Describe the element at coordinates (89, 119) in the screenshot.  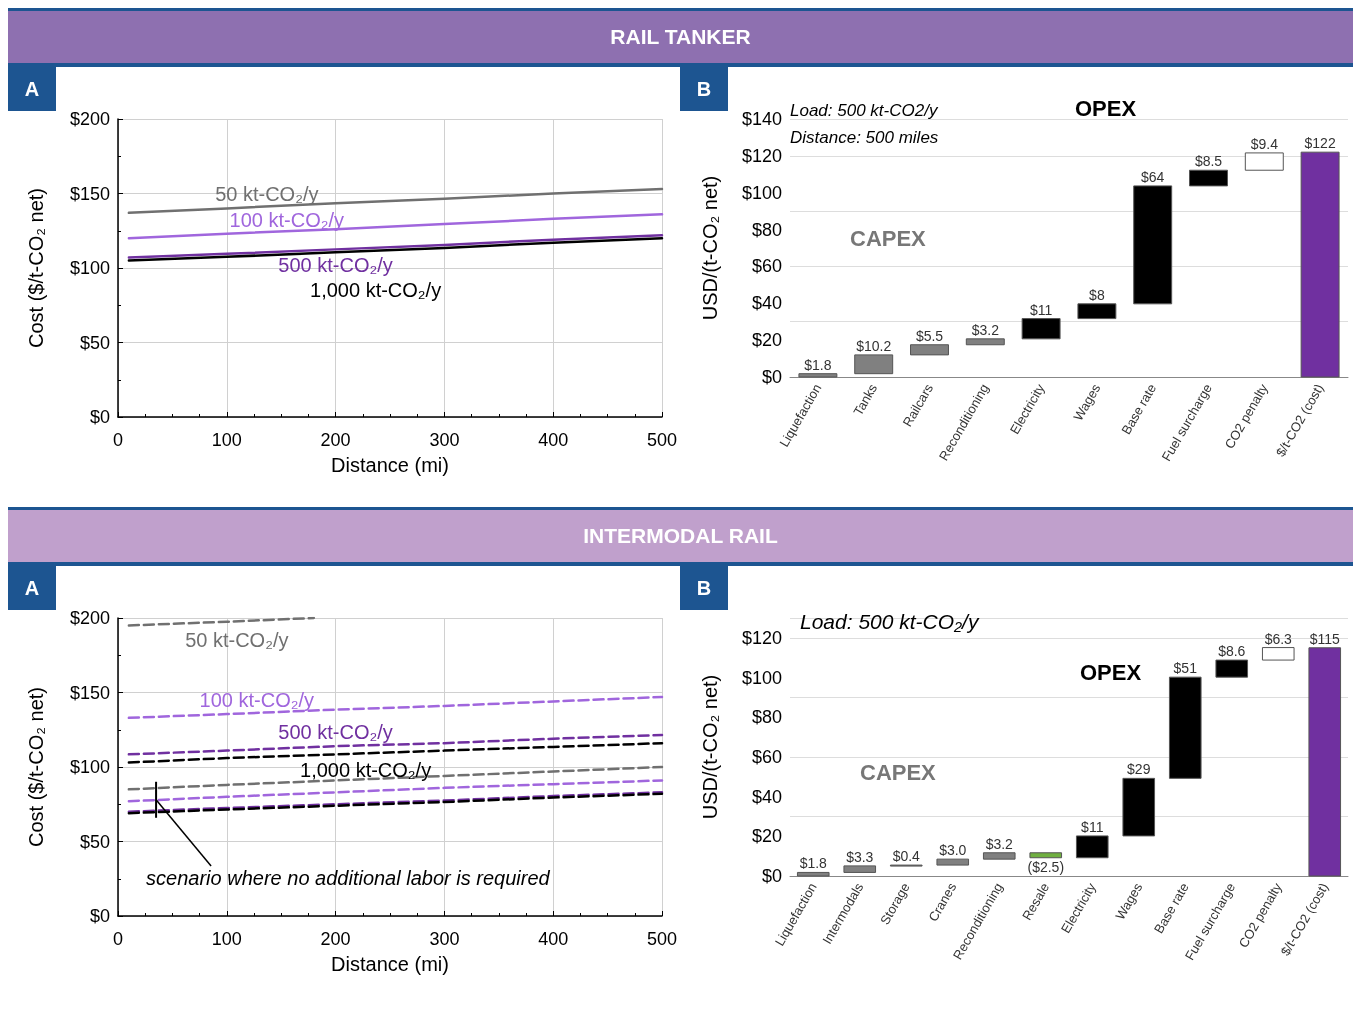
I see `y-tick-label: $200` at that location.